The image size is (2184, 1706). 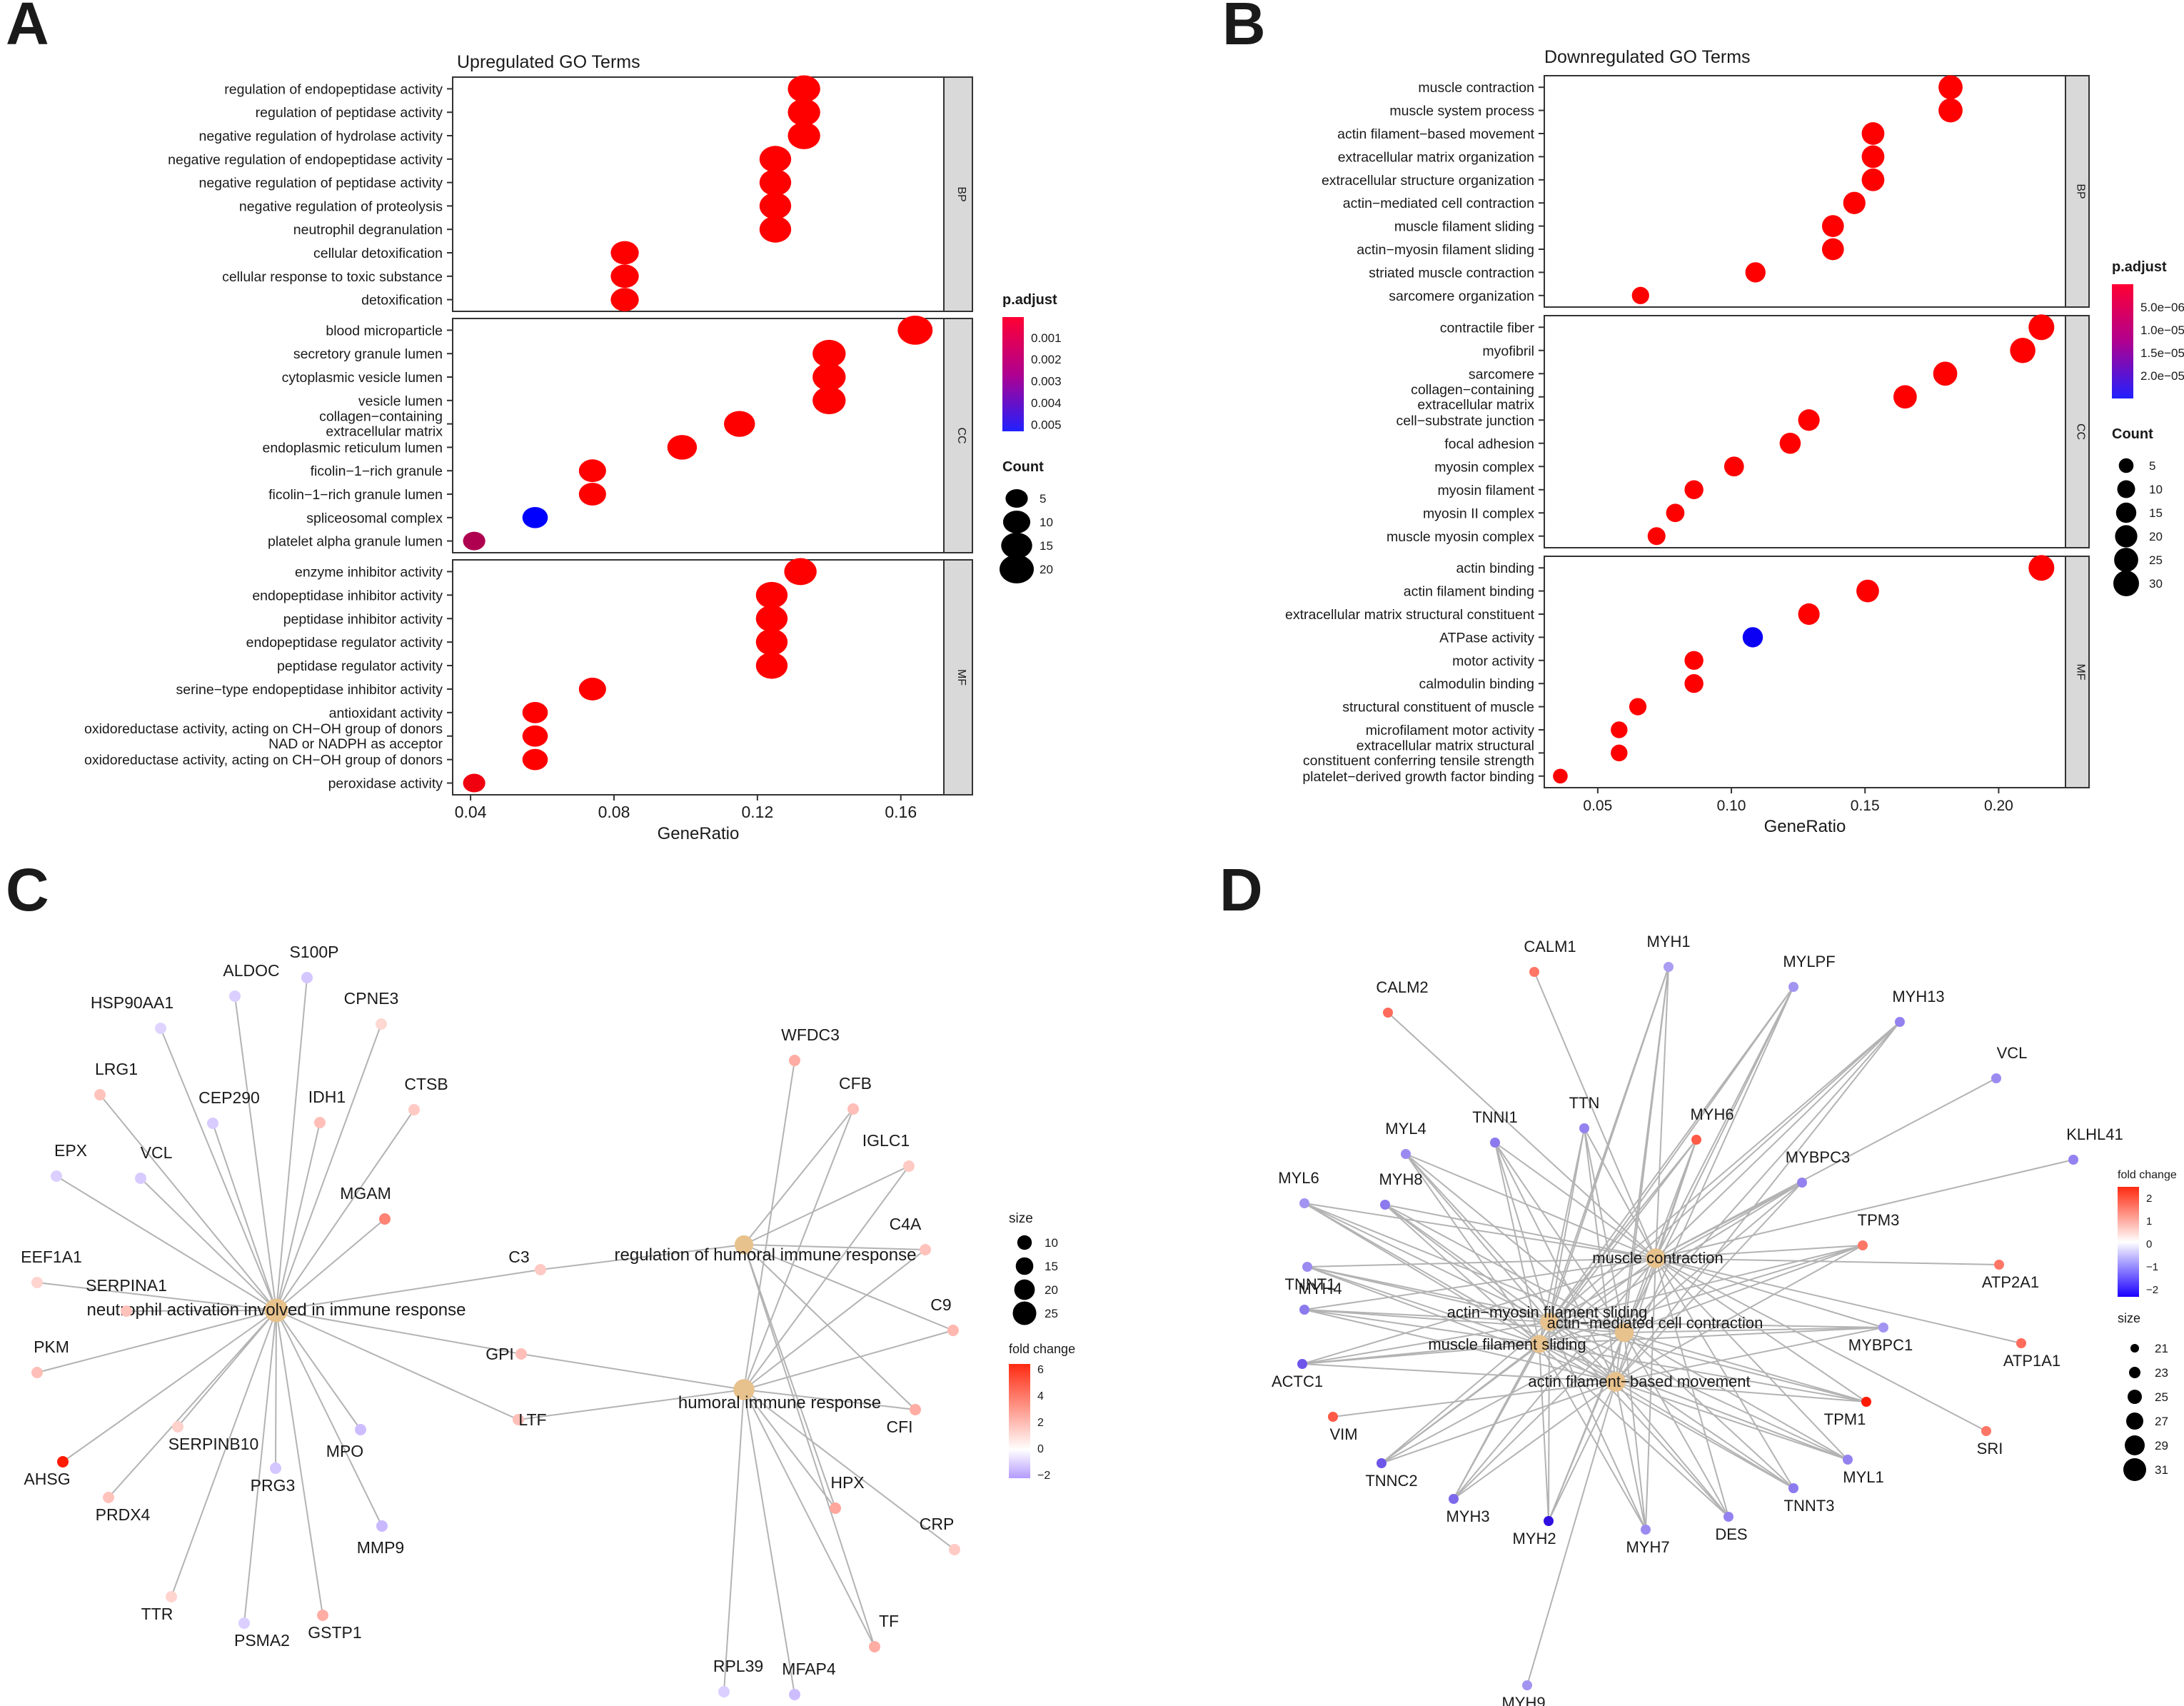 What do you see at coordinates (27, 28) in the screenshot?
I see `panel-letter-A: A` at bounding box center [27, 28].